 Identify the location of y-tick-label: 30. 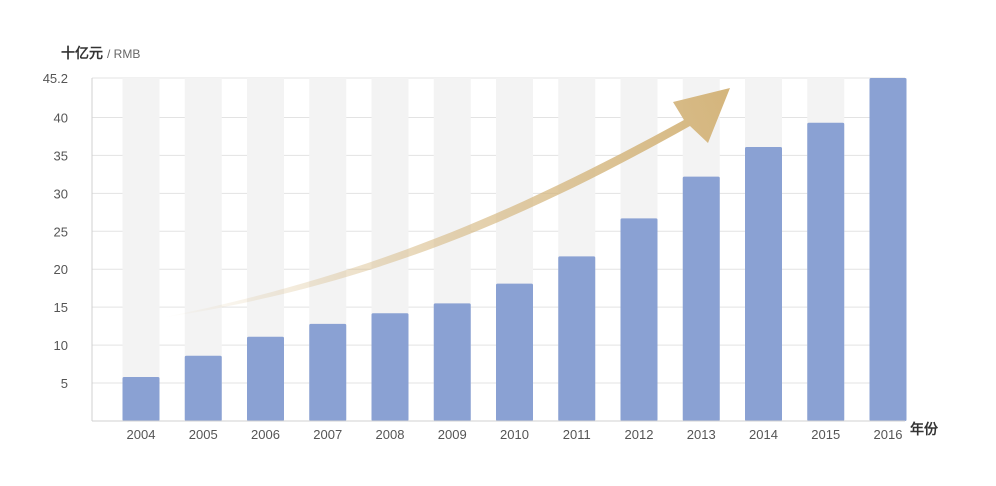
(61, 193).